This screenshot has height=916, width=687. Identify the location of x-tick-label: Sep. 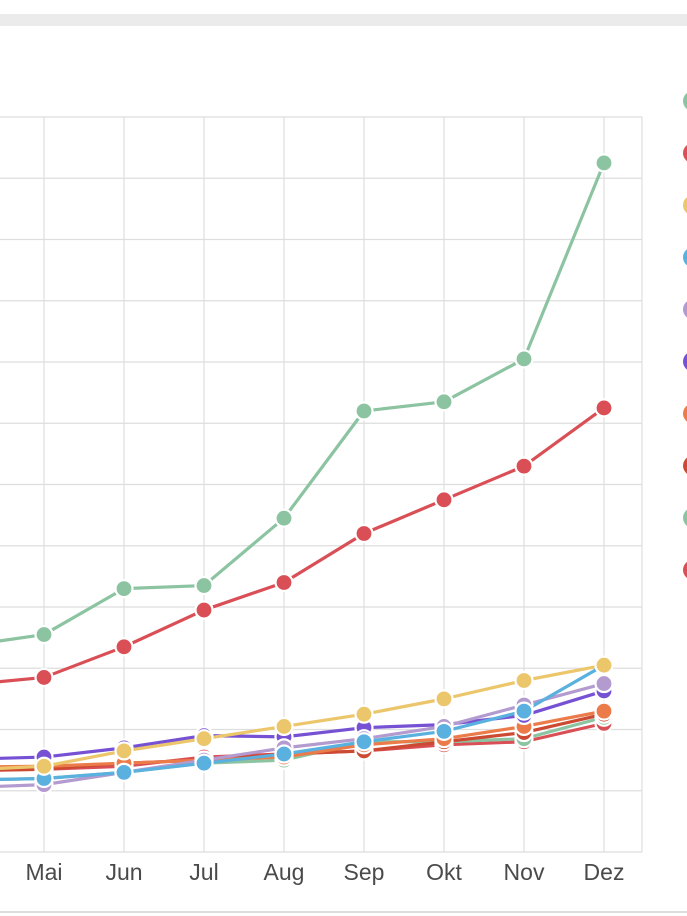
(364, 872).